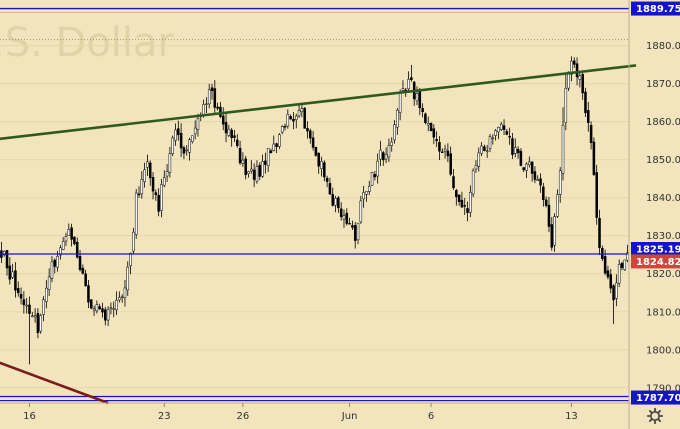 This screenshot has width=680, height=429. What do you see at coordinates (431, 416) in the screenshot?
I see `x-tick-label: 6` at bounding box center [431, 416].